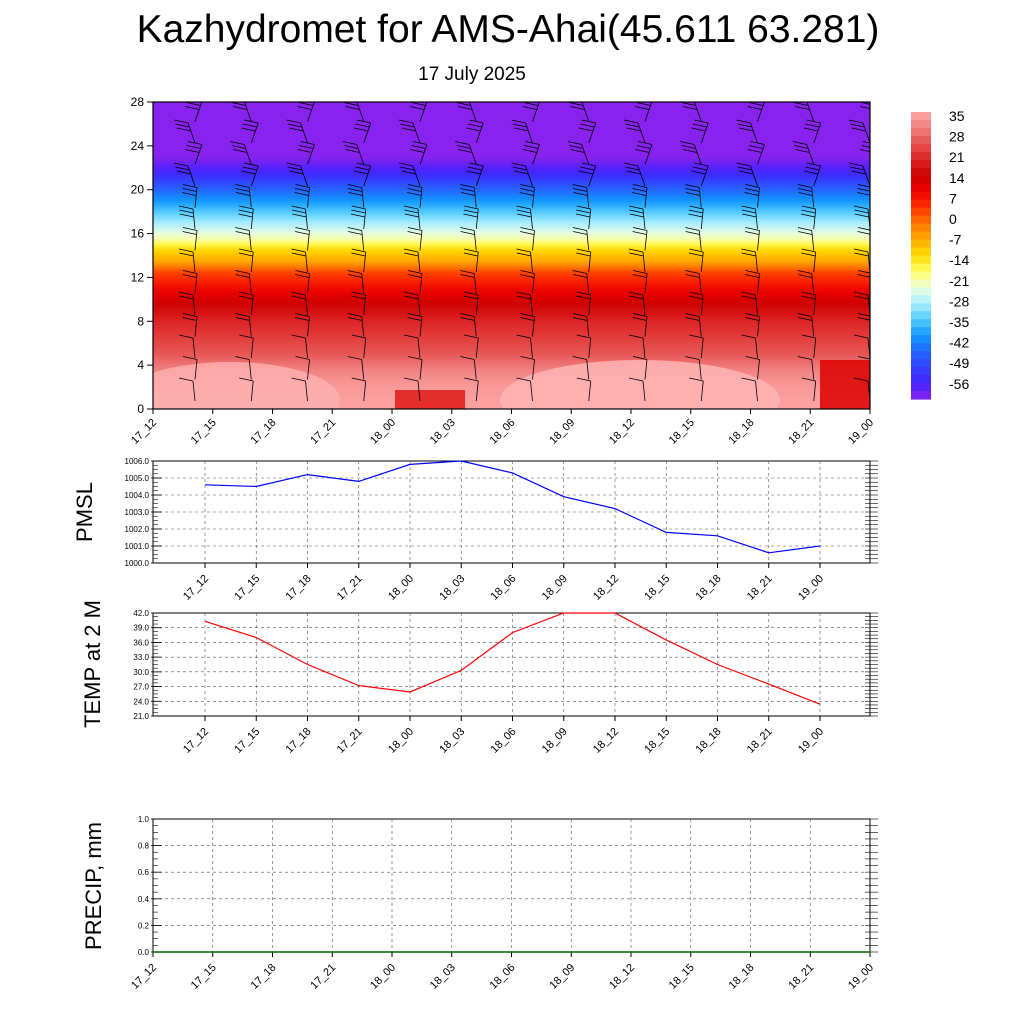  Describe the element at coordinates (760, 588) in the screenshot. I see `x-tick-label: 18_21` at that location.